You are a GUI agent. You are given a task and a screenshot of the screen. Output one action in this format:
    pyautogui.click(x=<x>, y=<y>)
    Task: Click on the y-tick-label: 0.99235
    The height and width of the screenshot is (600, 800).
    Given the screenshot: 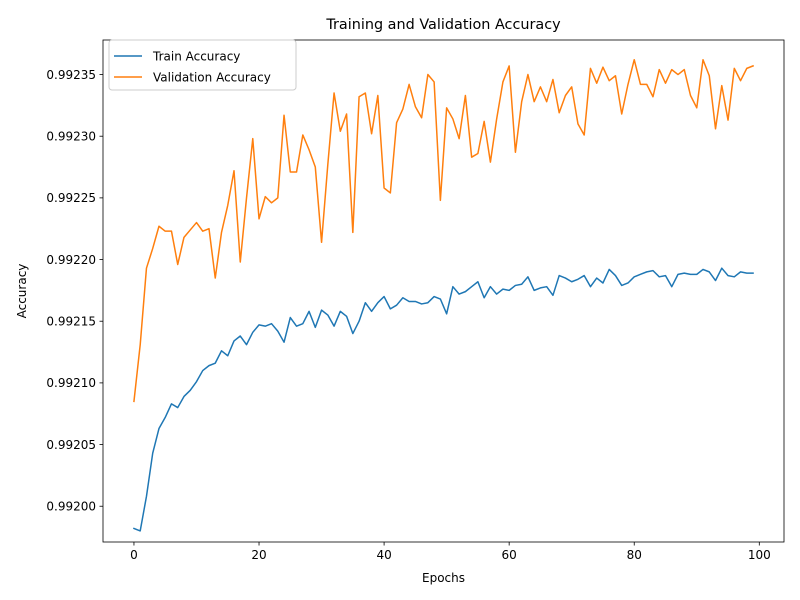 What is the action you would take?
    pyautogui.click(x=71, y=75)
    